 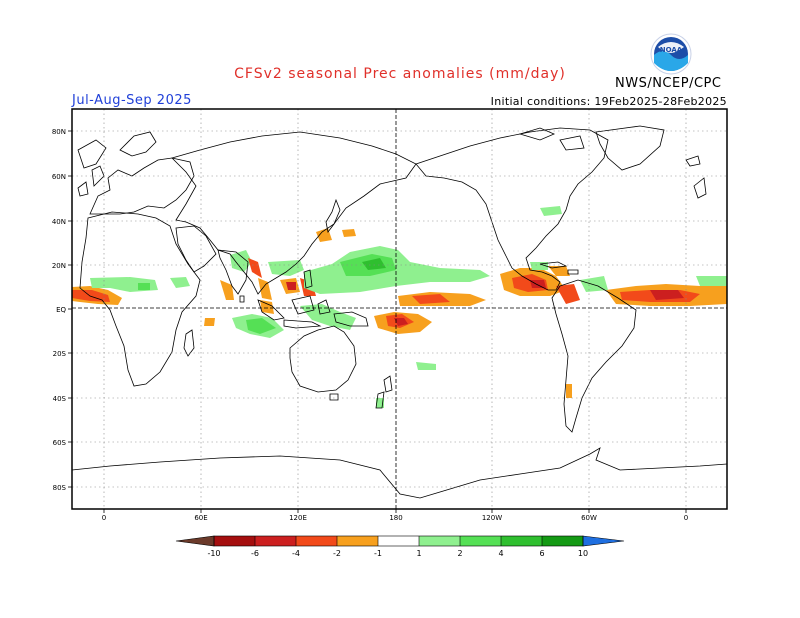 What do you see at coordinates (418, 553) in the screenshot?
I see `colorbar-label: 1` at bounding box center [418, 553].